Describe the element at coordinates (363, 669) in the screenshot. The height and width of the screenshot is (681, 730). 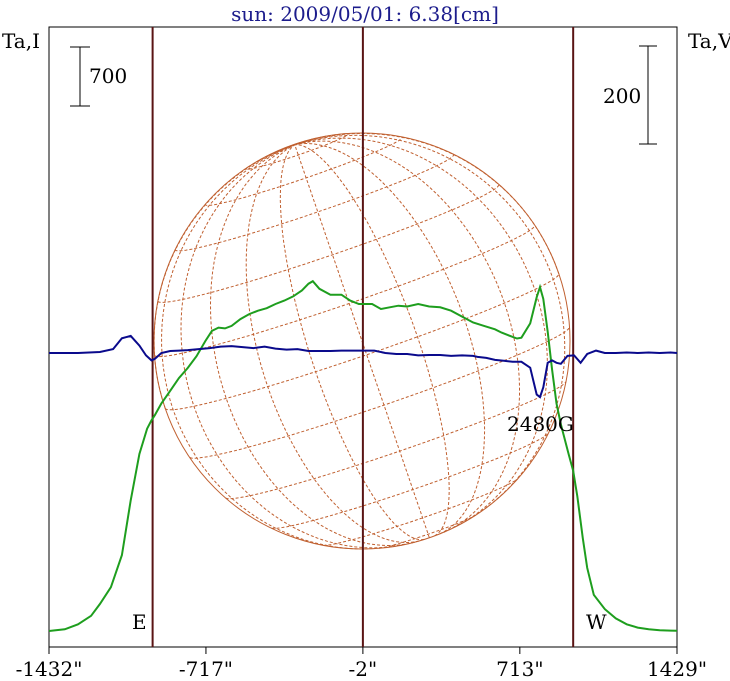
I see `x-tick-label: -2"` at that location.